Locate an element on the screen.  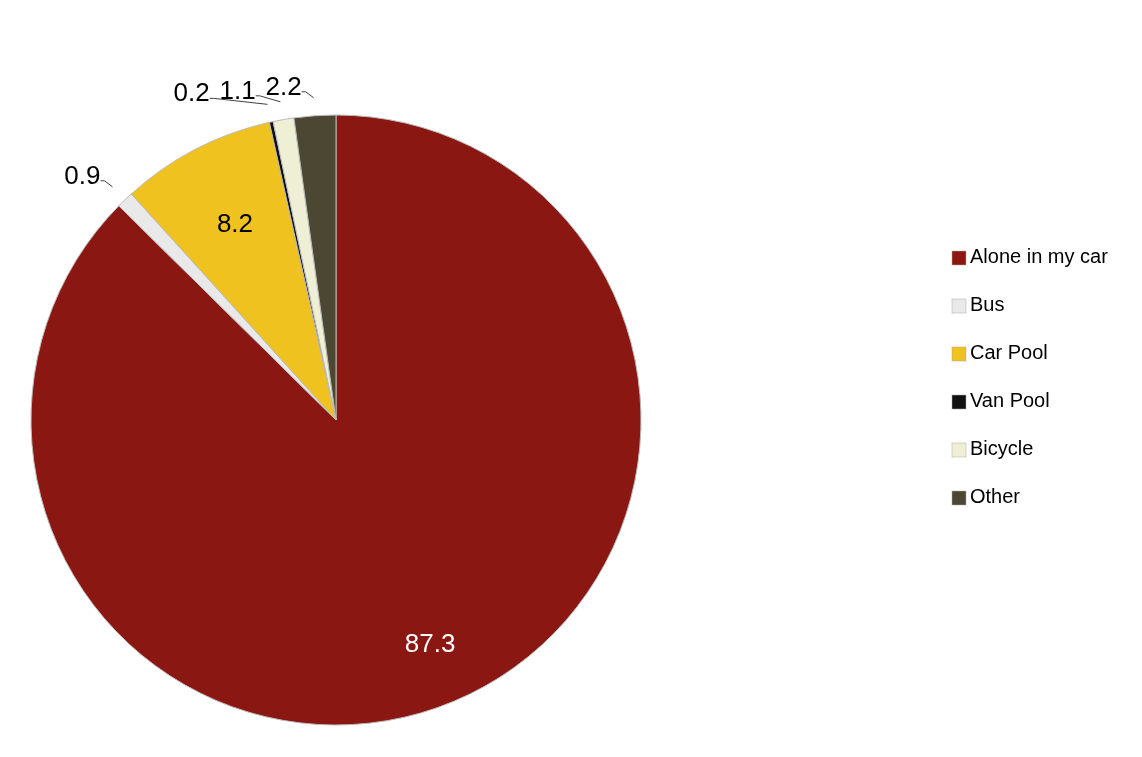
data-label: 0.2 is located at coordinates (191, 92).